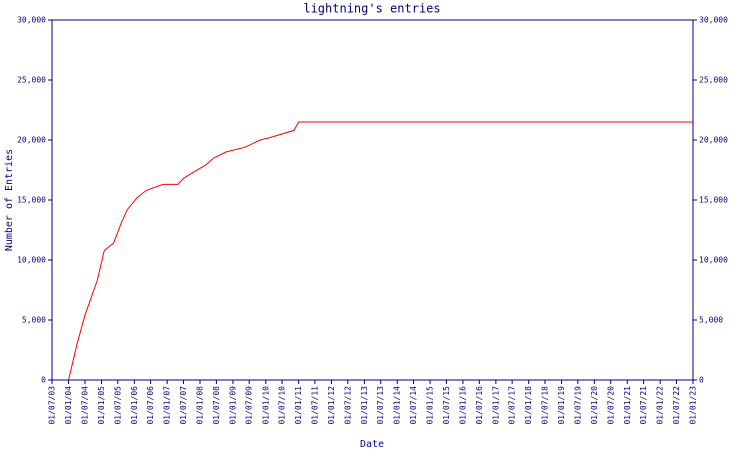 The width and height of the screenshot is (750, 450). I want to click on y-tick-label: 25,000, so click(31, 80).